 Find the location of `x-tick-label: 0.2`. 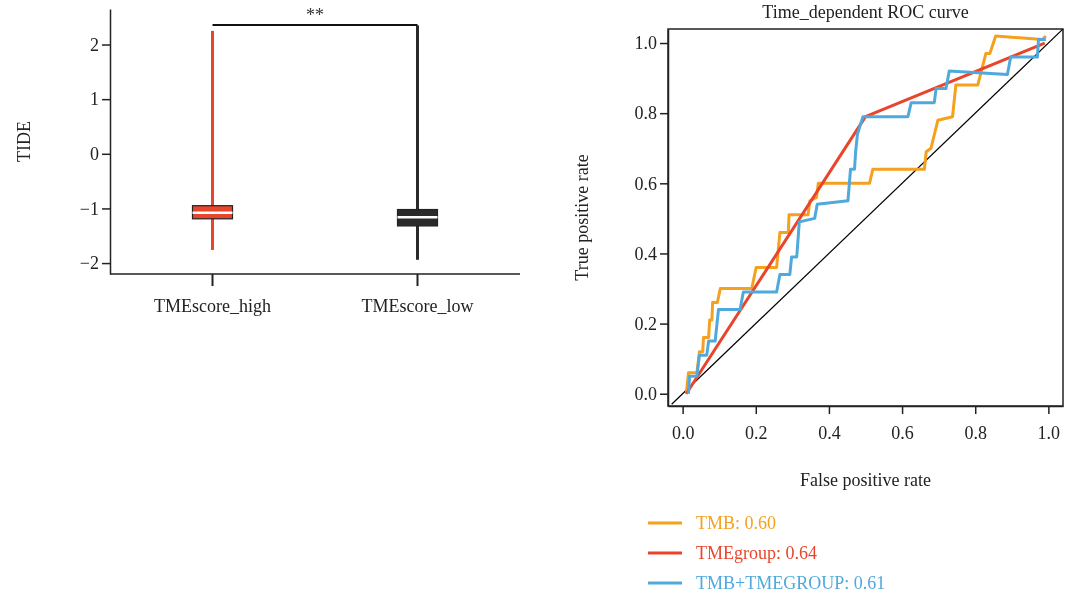

x-tick-label: 0.2 is located at coordinates (756, 432).